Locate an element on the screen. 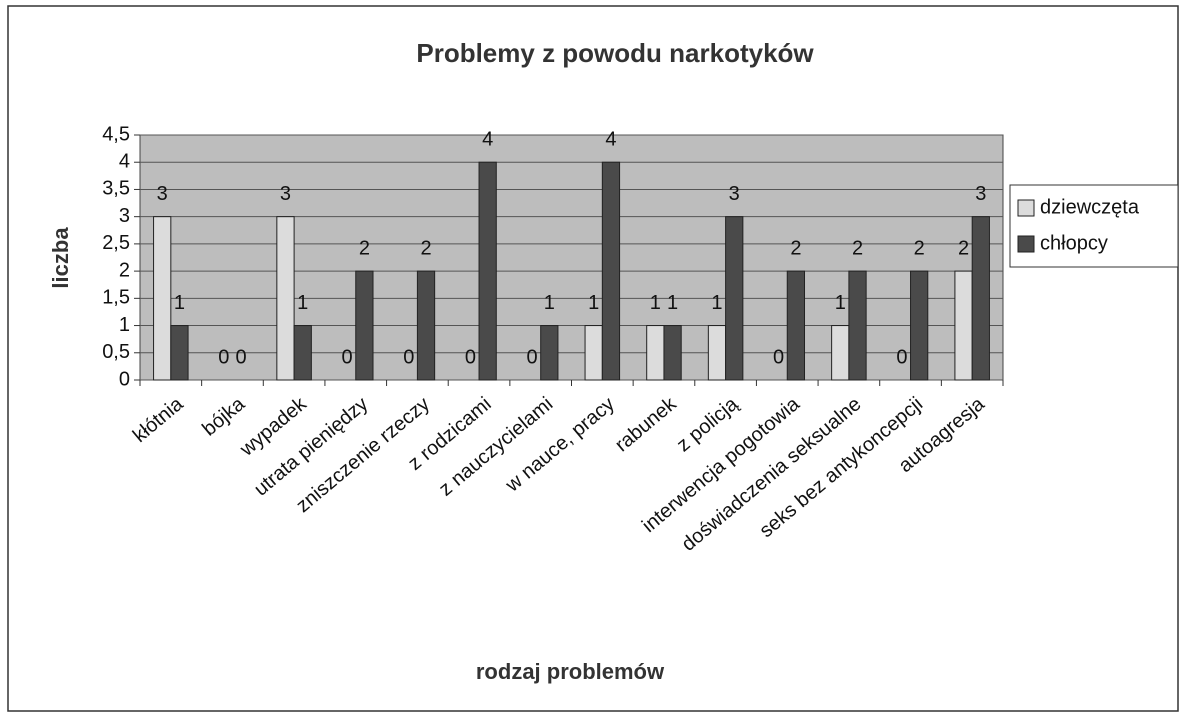  legend-box is located at coordinates (1094, 226).